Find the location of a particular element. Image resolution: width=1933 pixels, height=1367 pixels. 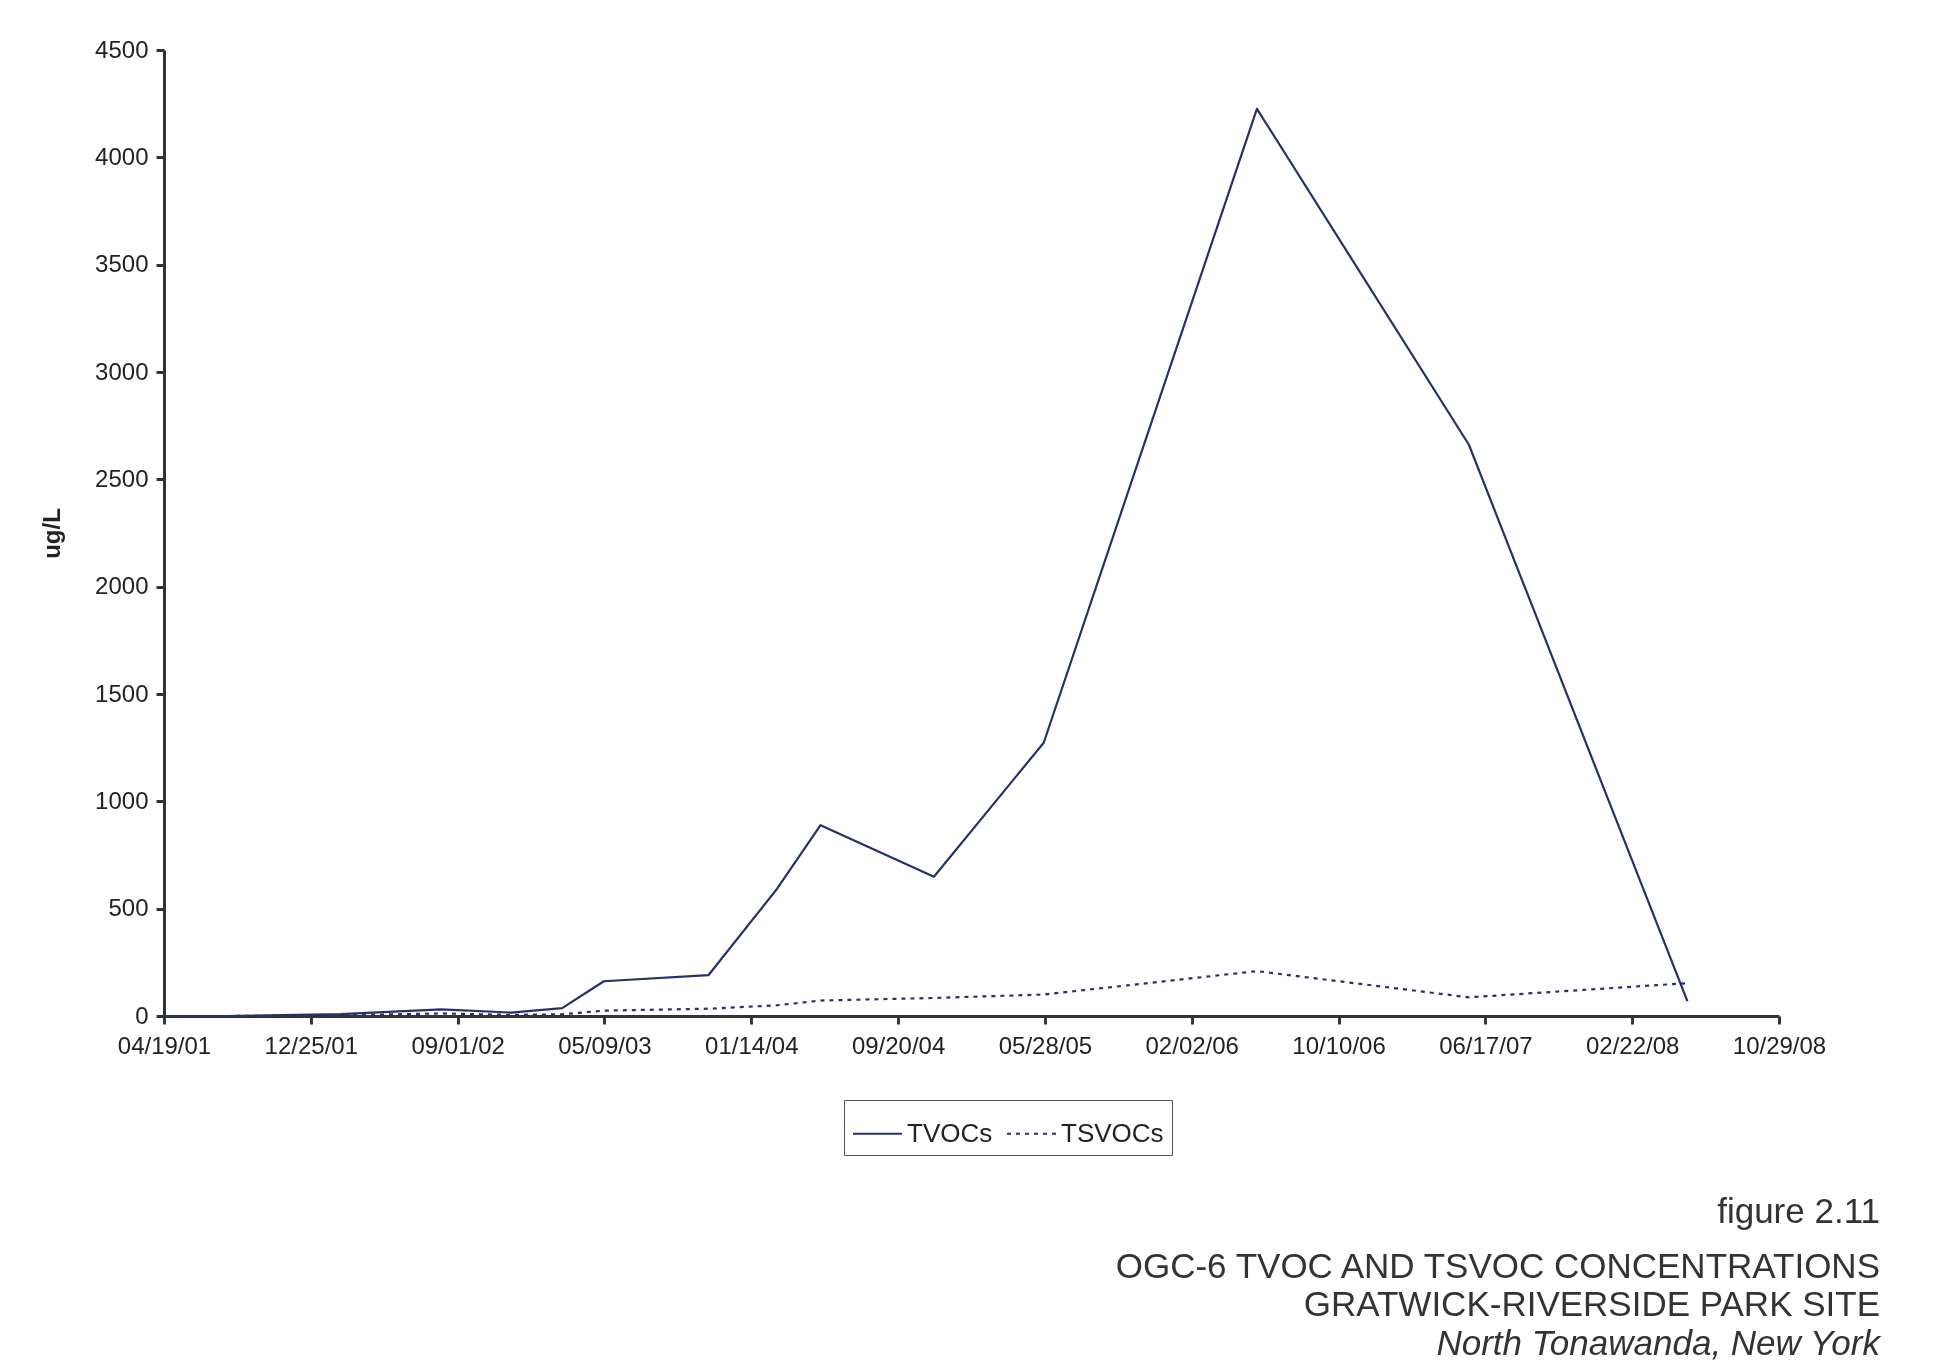

y-tick-label: 1000 is located at coordinates (122, 800).